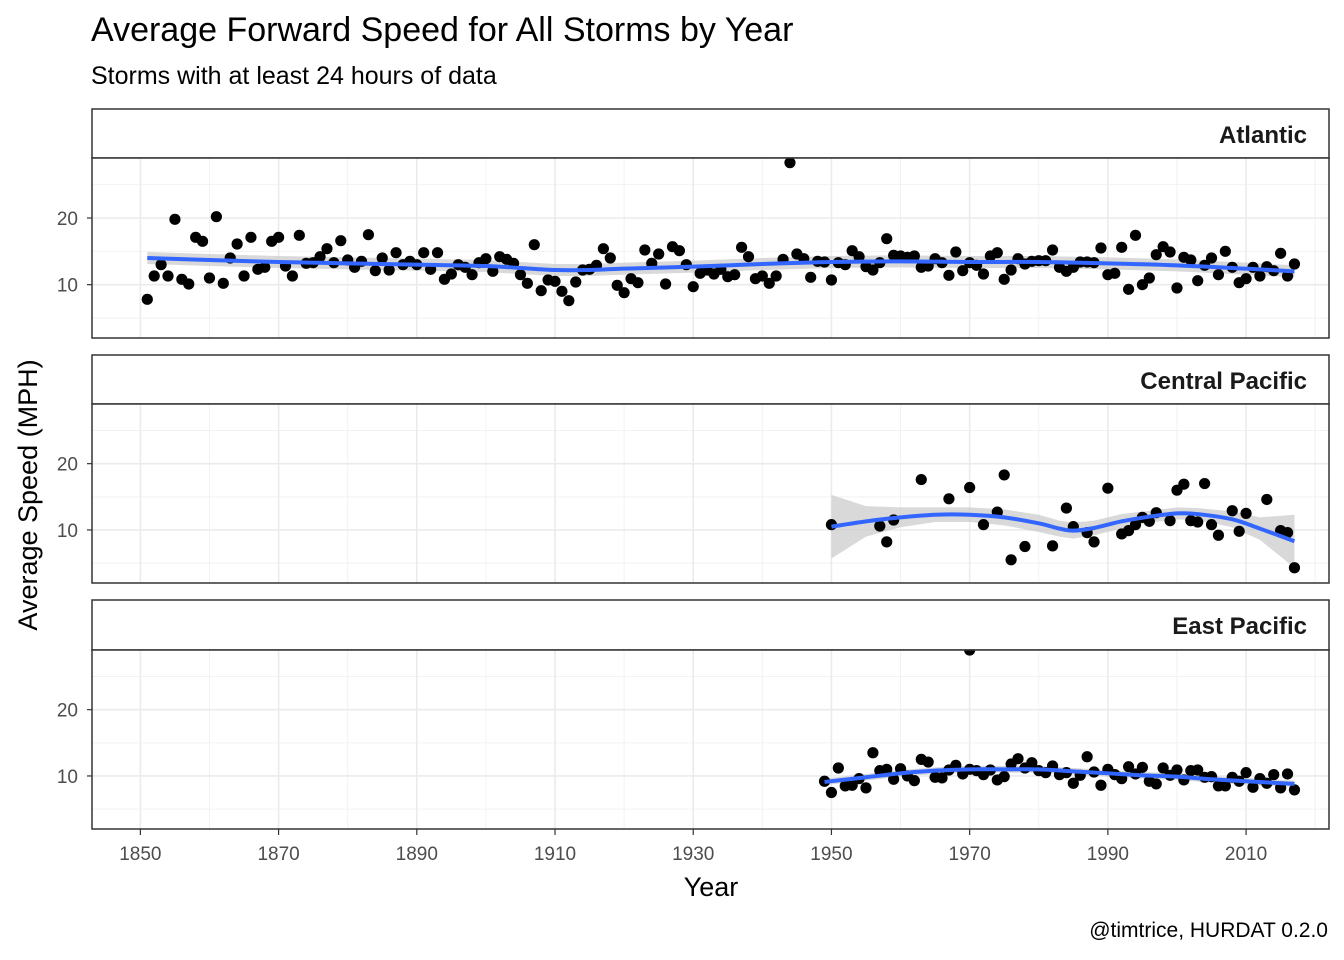  I want to click on chart-subtitle: Storms with at least 24 hours of data, so click(294, 76).